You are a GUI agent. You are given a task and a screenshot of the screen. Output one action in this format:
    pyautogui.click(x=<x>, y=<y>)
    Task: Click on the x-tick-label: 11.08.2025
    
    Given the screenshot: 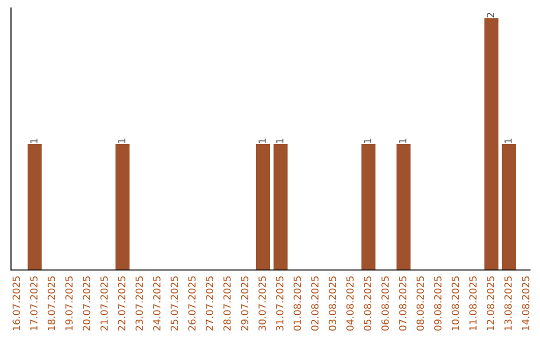 What is the action you would take?
    pyautogui.click(x=473, y=303)
    